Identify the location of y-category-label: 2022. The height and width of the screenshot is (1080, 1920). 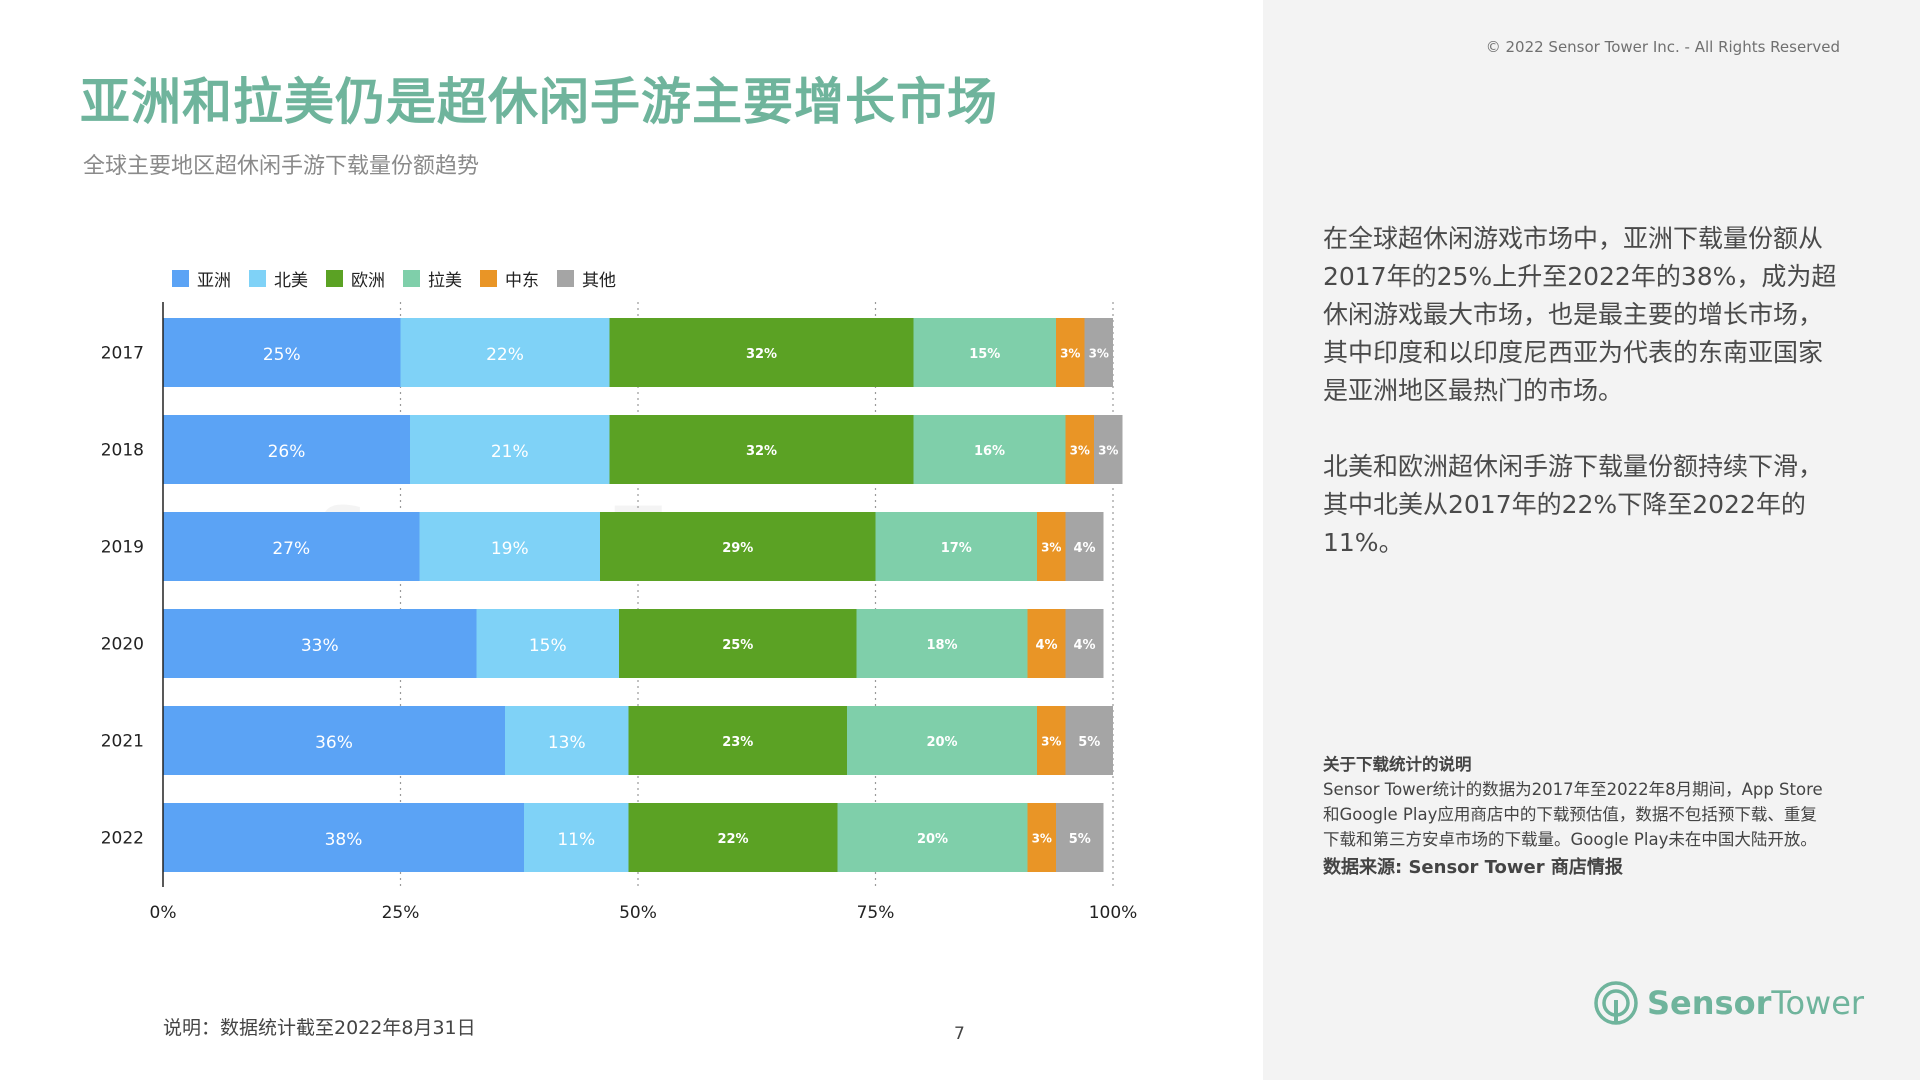
(122, 839).